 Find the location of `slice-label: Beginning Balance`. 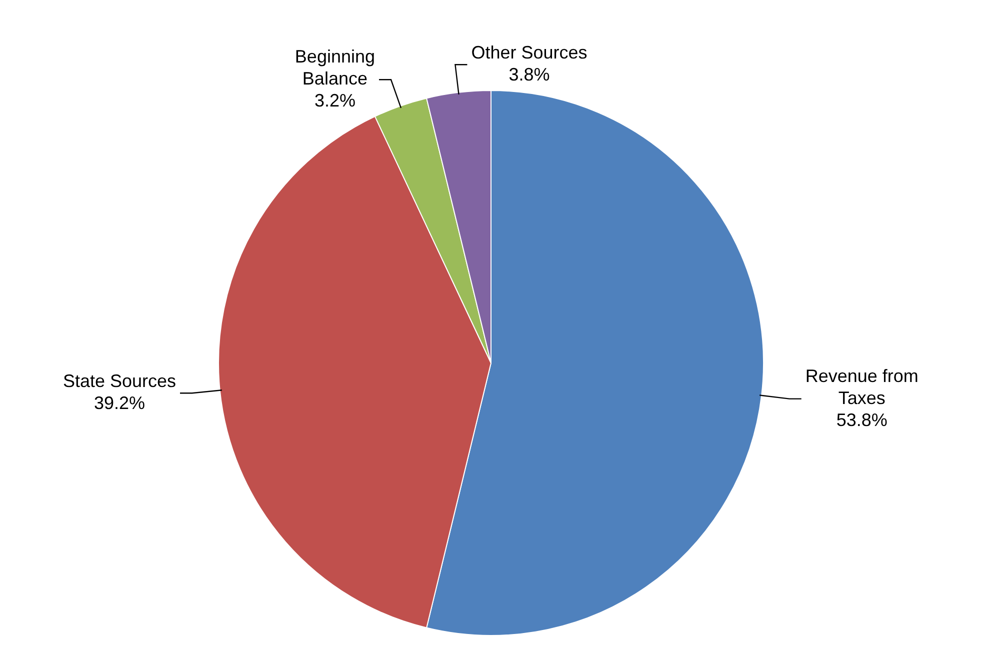

slice-label: Beginning Balance is located at coordinates (334, 67).